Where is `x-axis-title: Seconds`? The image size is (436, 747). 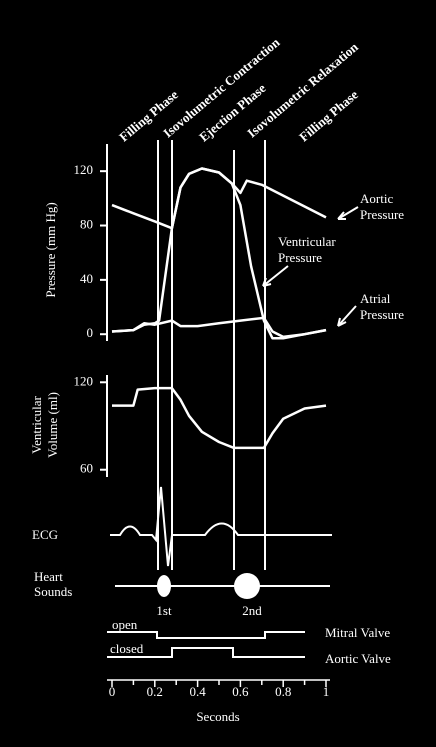
x-axis-title: Seconds is located at coordinates (217, 716).